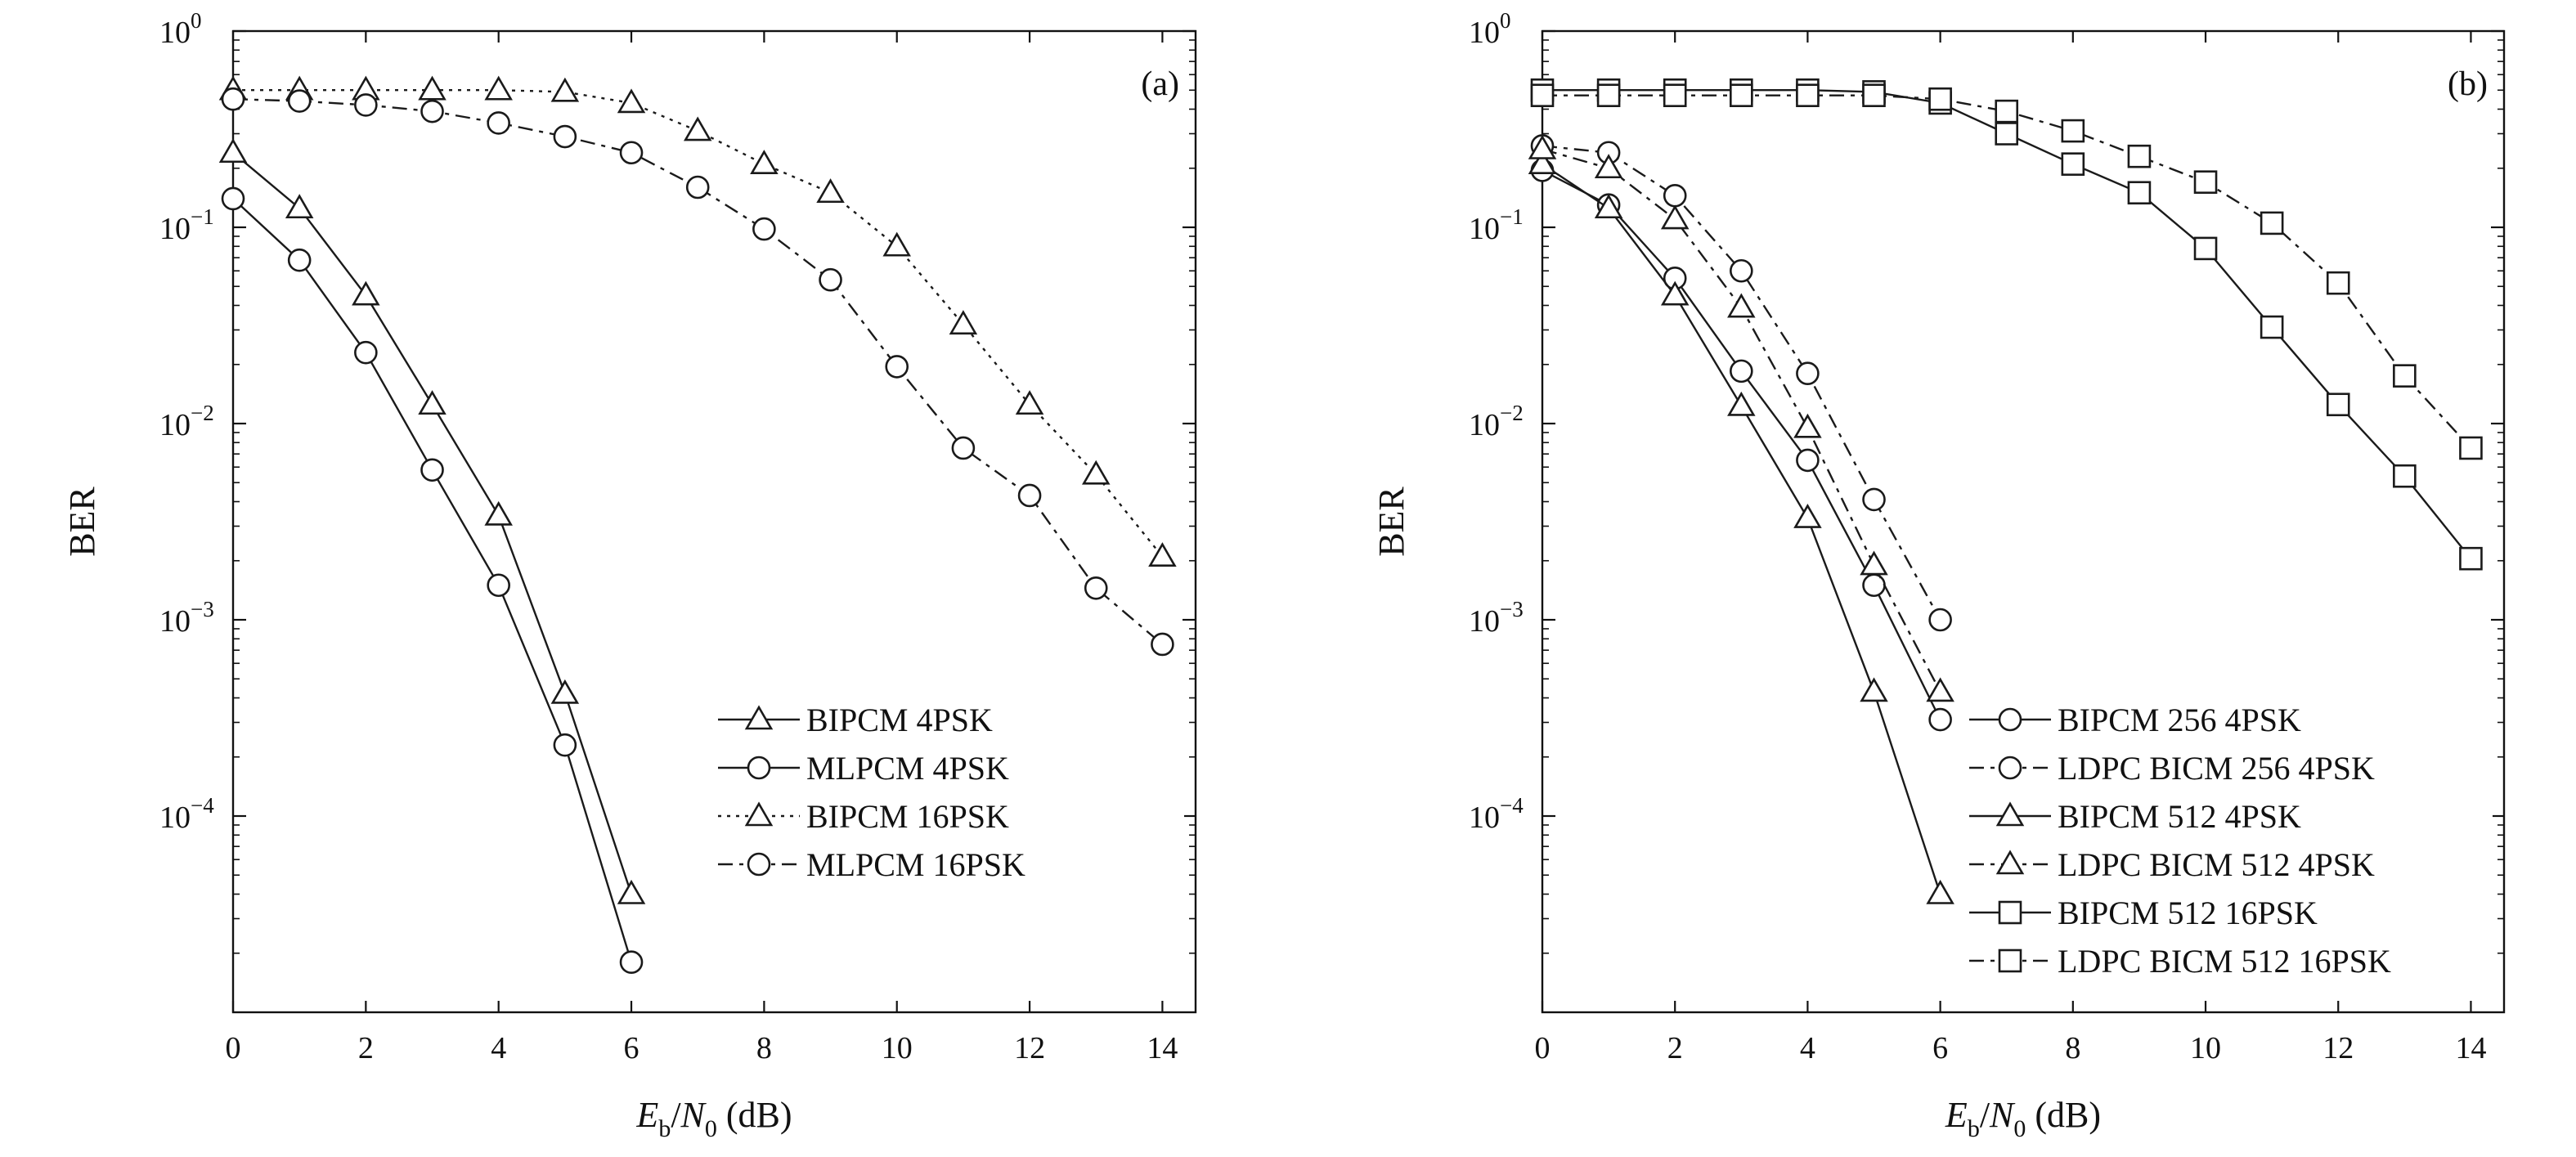 The height and width of the screenshot is (1157, 2576). What do you see at coordinates (1741, 383) in the screenshot?
I see `series-ldpc-bicm-256-4psk` at bounding box center [1741, 383].